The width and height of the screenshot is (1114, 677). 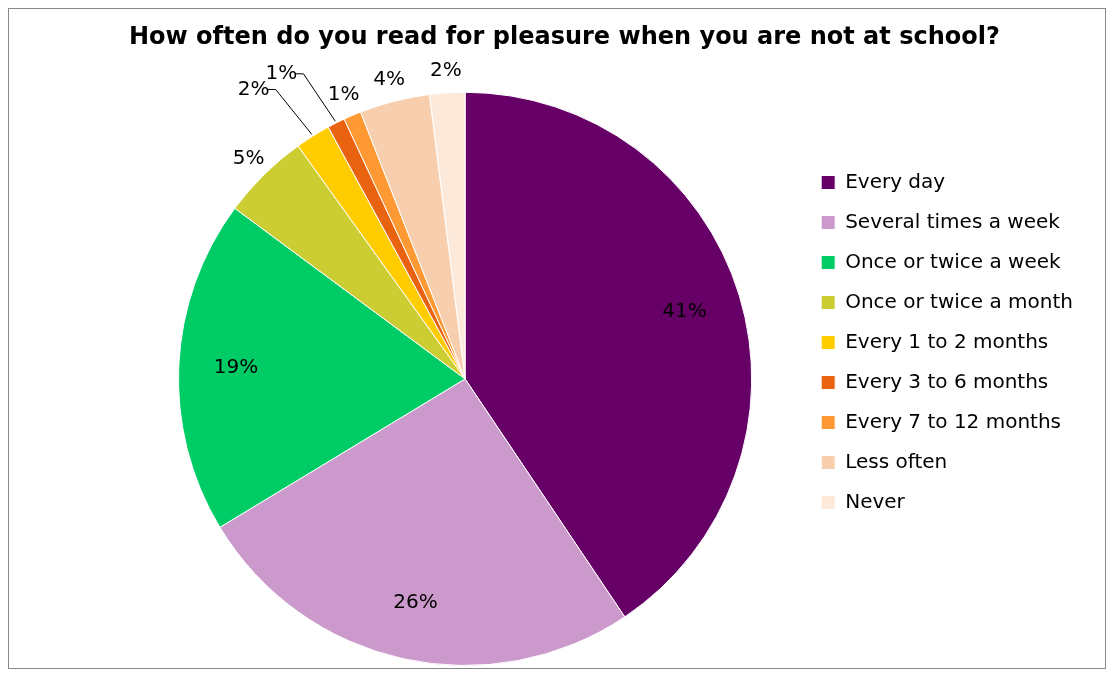 What do you see at coordinates (896, 460) in the screenshot?
I see `legend-label: Less often` at bounding box center [896, 460].